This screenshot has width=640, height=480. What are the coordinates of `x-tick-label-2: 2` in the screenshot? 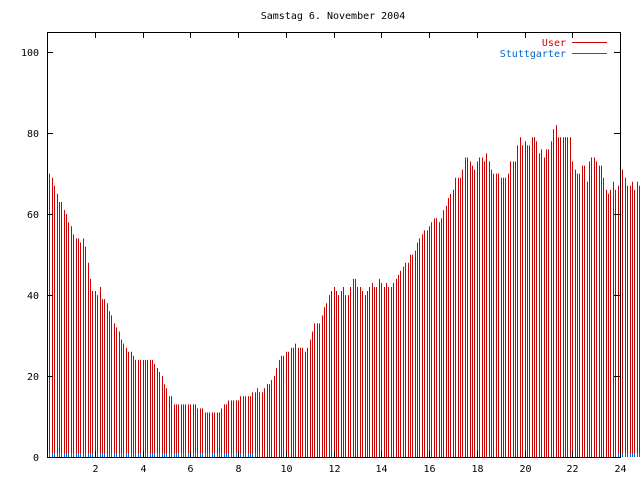 It's located at (95, 469).